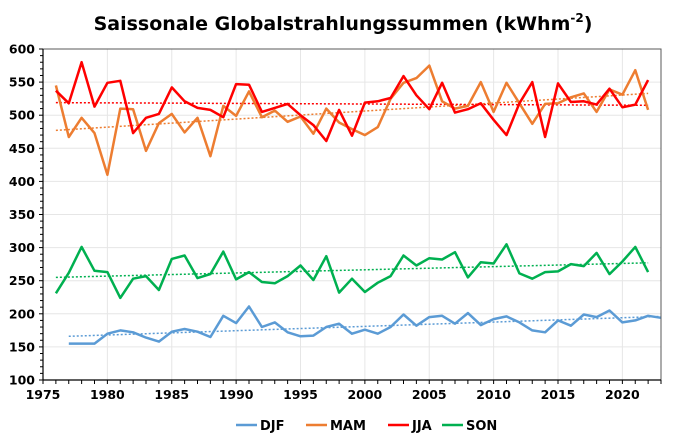  What do you see at coordinates (22, 280) in the screenshot?
I see `y-tick-label: 250` at bounding box center [22, 280].